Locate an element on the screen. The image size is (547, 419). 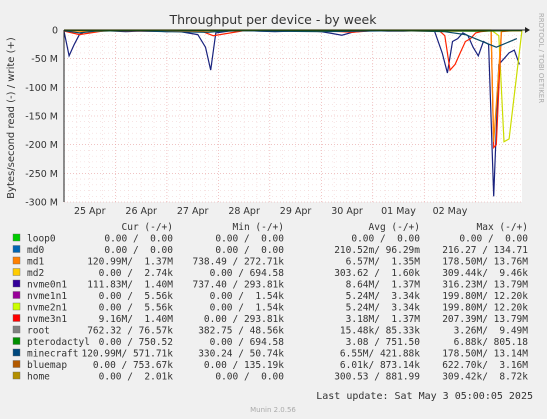
x-tick-label: 01 May is located at coordinates (398, 211).